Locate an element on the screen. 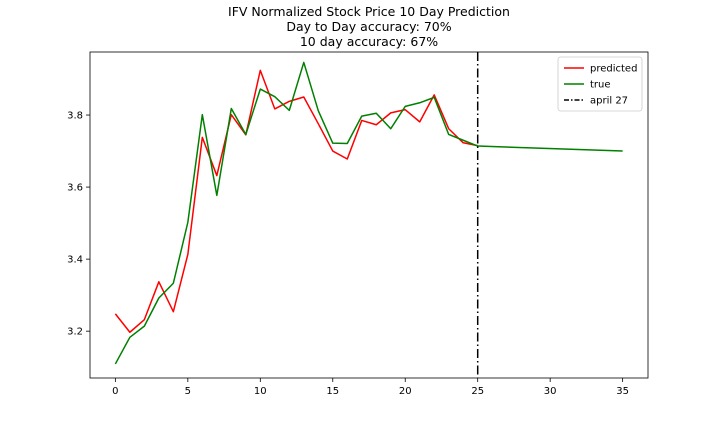 The height and width of the screenshot is (432, 720). x-tick-label-35: 35 is located at coordinates (622, 391).